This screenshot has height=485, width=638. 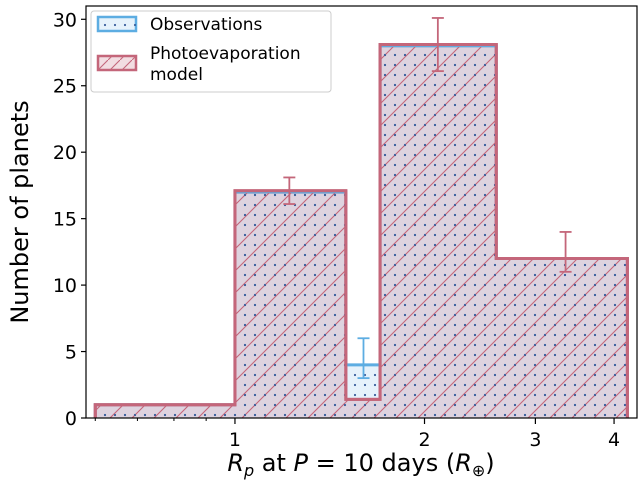 I want to click on x-tick-label-1: 2, so click(x=424, y=440).